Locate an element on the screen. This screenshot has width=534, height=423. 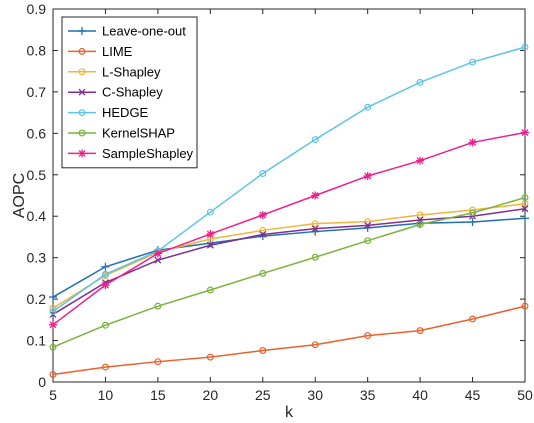
x-tick-label: 5 is located at coordinates (53, 395).